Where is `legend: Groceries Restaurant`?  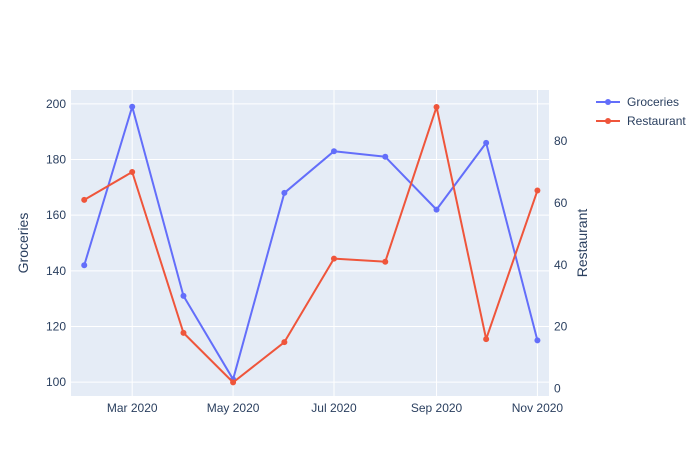
legend: Groceries Restaurant is located at coordinates (641, 111).